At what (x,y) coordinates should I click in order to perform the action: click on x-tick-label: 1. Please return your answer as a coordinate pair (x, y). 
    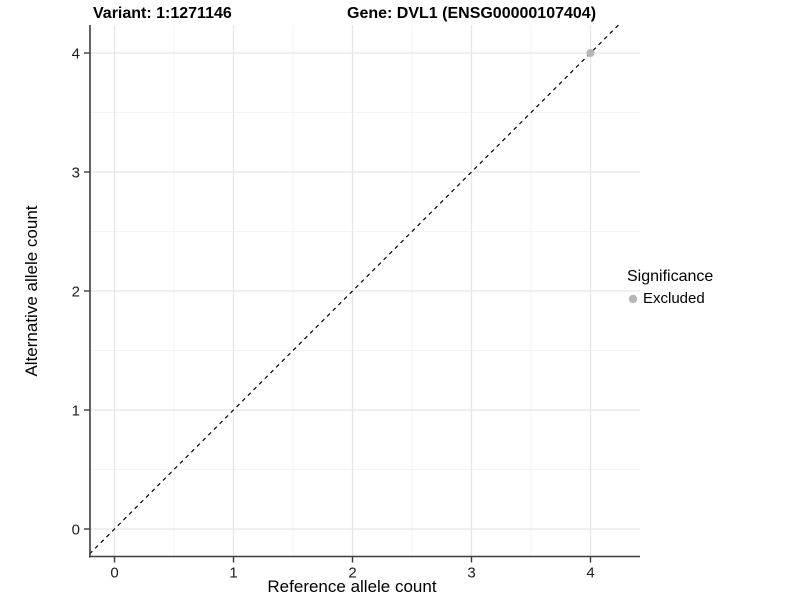
    Looking at the image, I should click on (233, 573).